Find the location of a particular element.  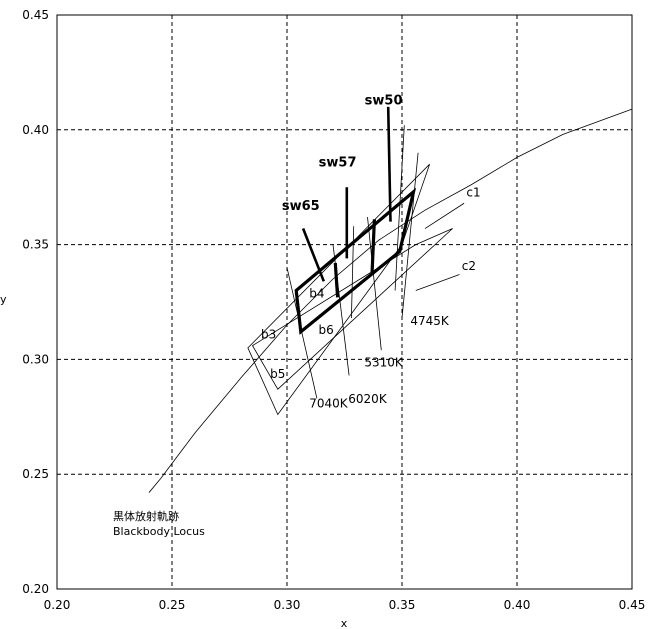

cct-label: 4745K is located at coordinates (430, 321).